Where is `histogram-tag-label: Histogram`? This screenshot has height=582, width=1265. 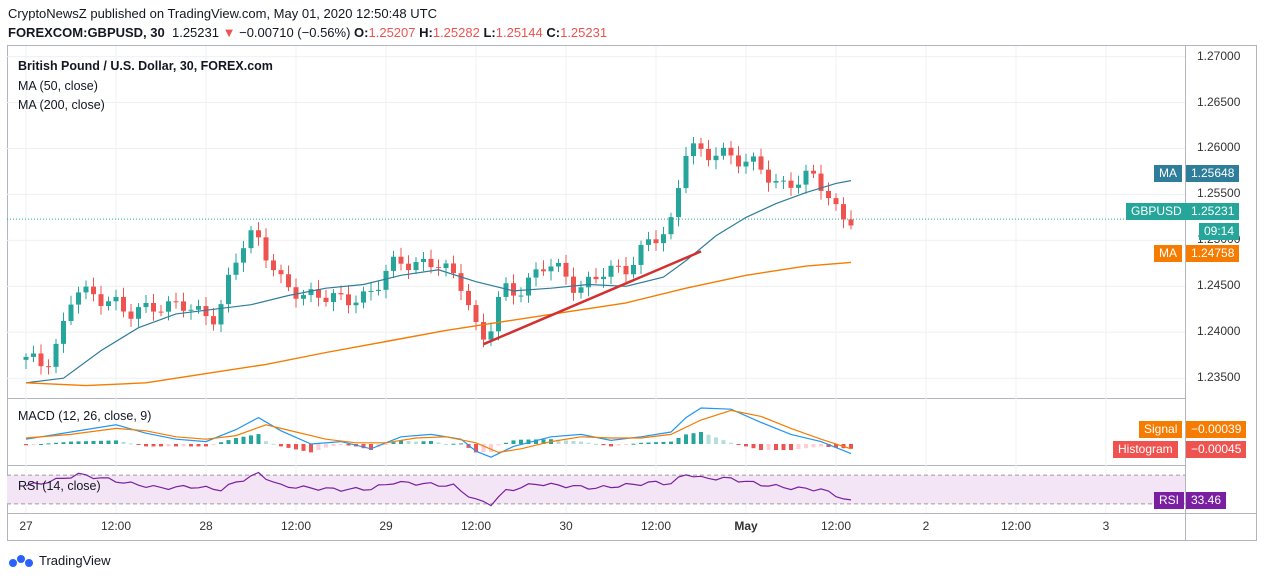 histogram-tag-label: Histogram is located at coordinates (1145, 449).